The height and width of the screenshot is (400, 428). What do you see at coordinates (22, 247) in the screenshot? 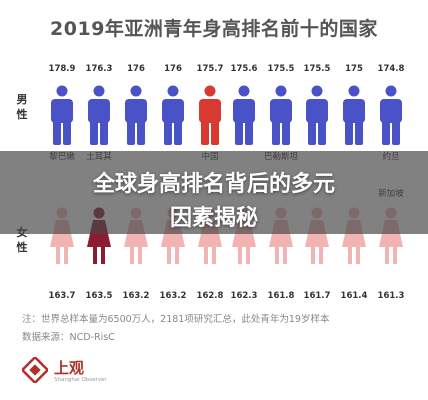
I see `row-label-female: 性` at bounding box center [22, 247].